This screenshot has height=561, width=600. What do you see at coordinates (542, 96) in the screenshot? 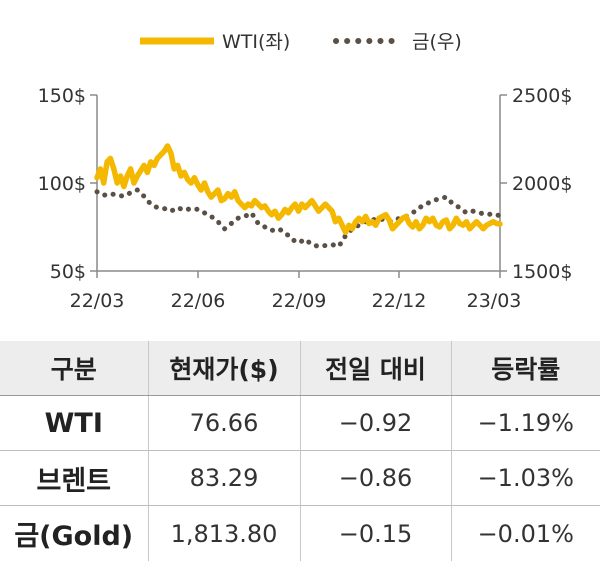
I see `right-tick-label: 2500$` at bounding box center [542, 96].